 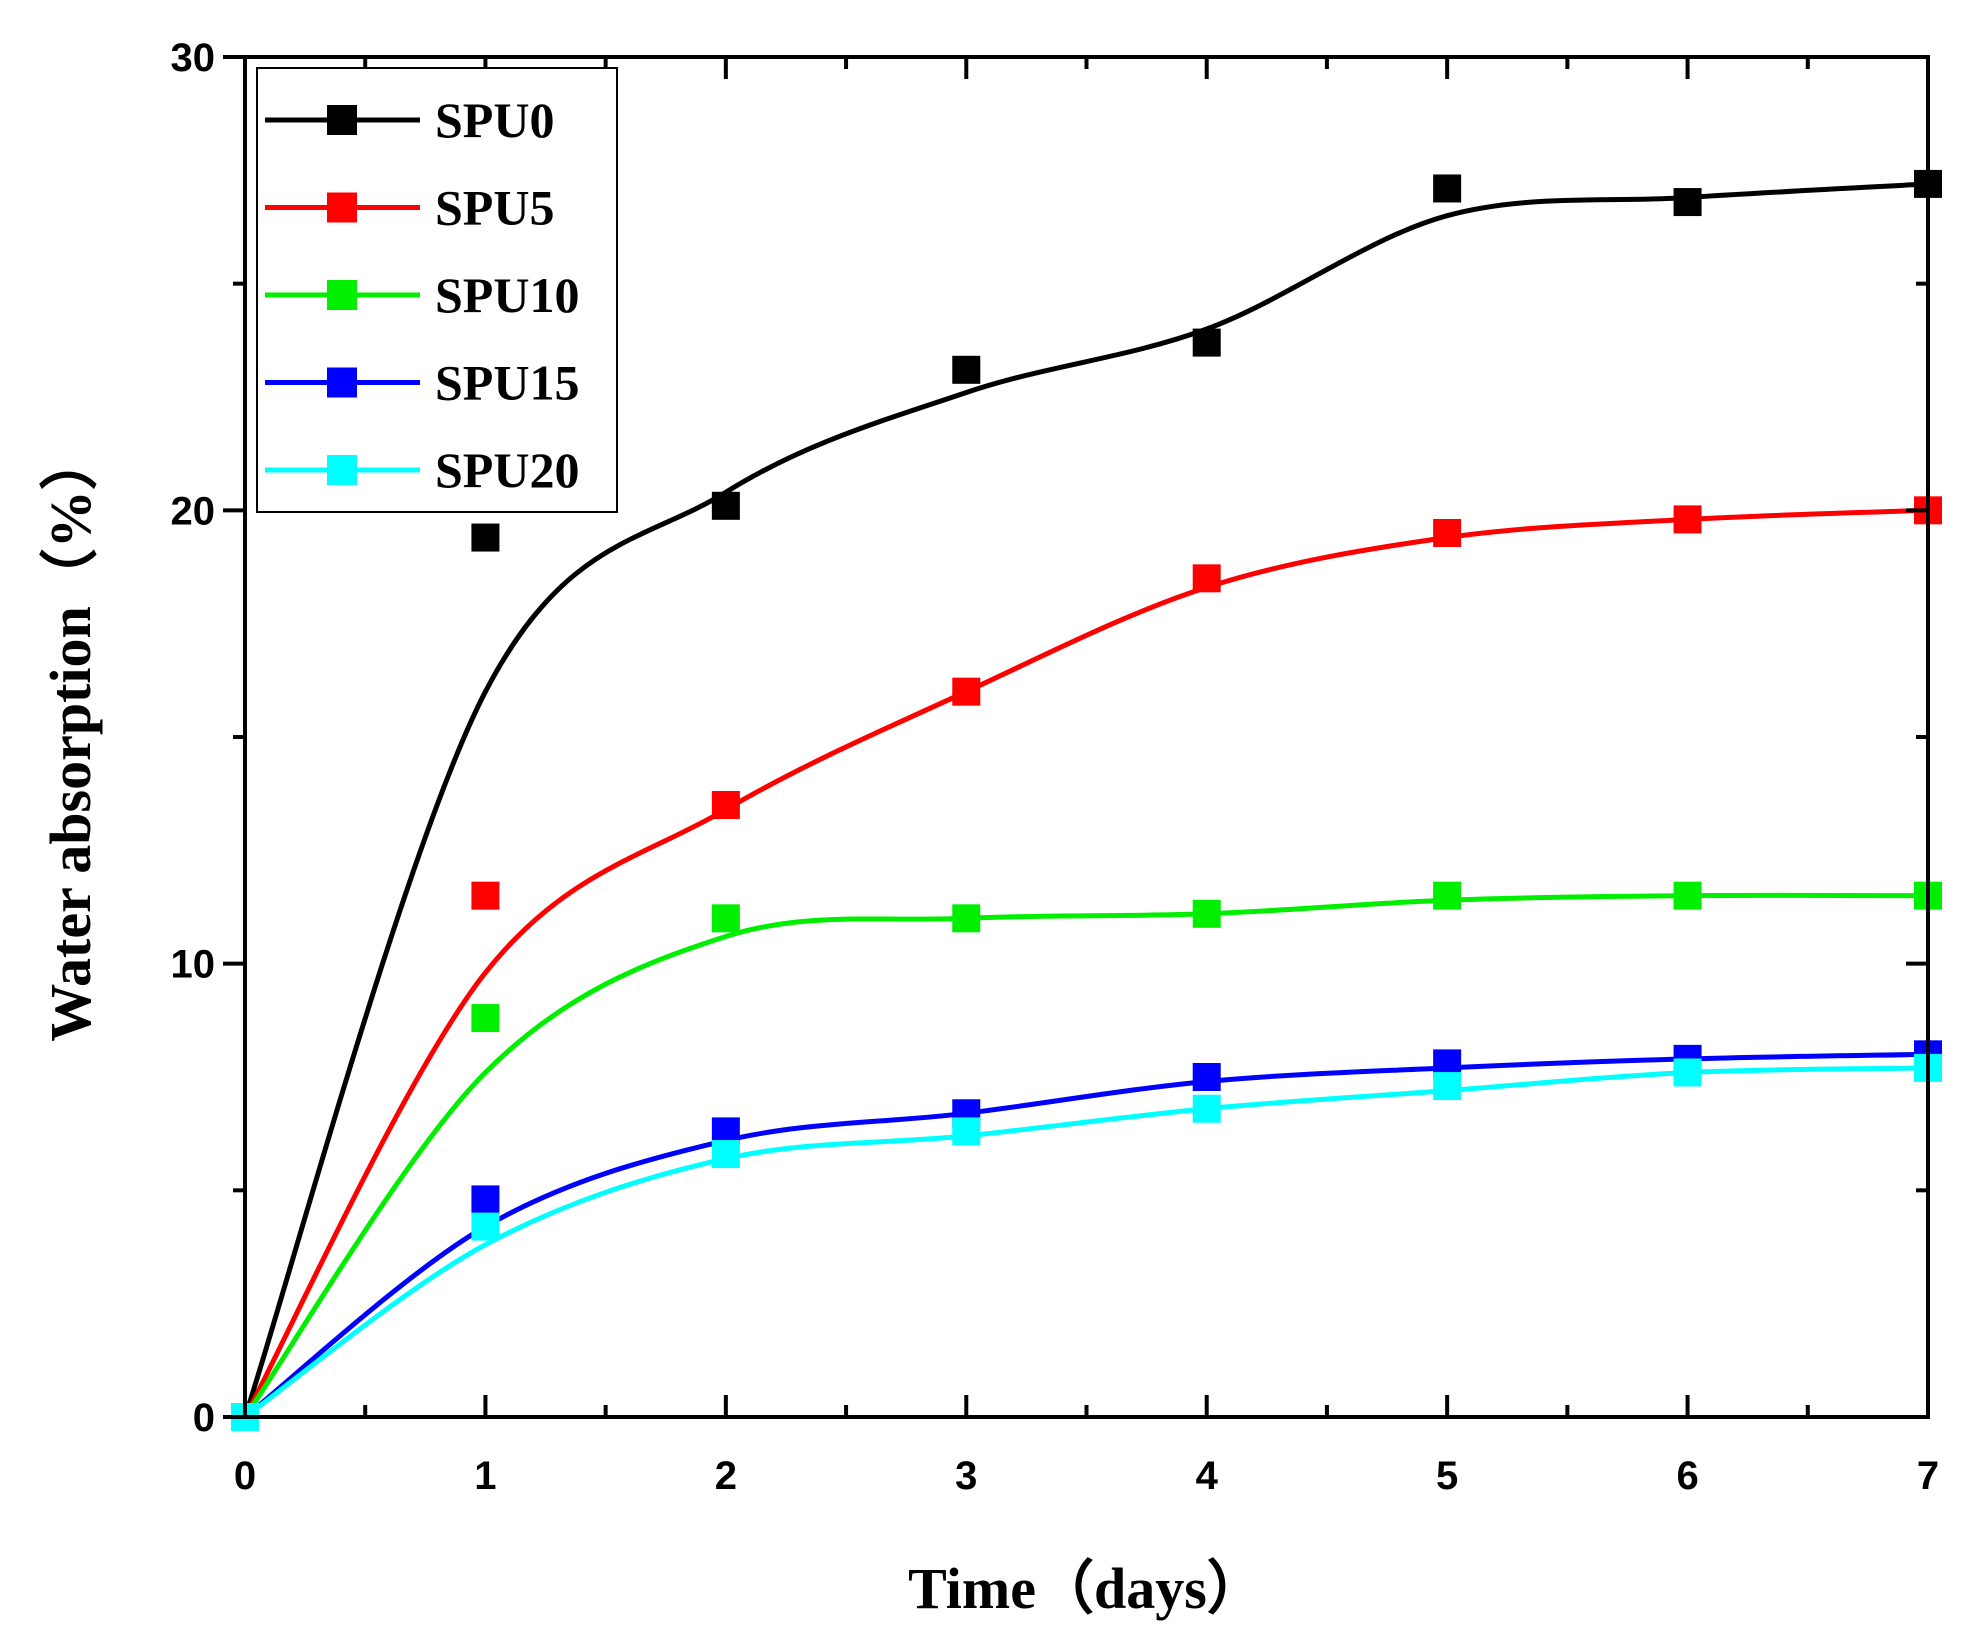 What do you see at coordinates (245, 1476) in the screenshot?
I see `x-tick-label: 0` at bounding box center [245, 1476].